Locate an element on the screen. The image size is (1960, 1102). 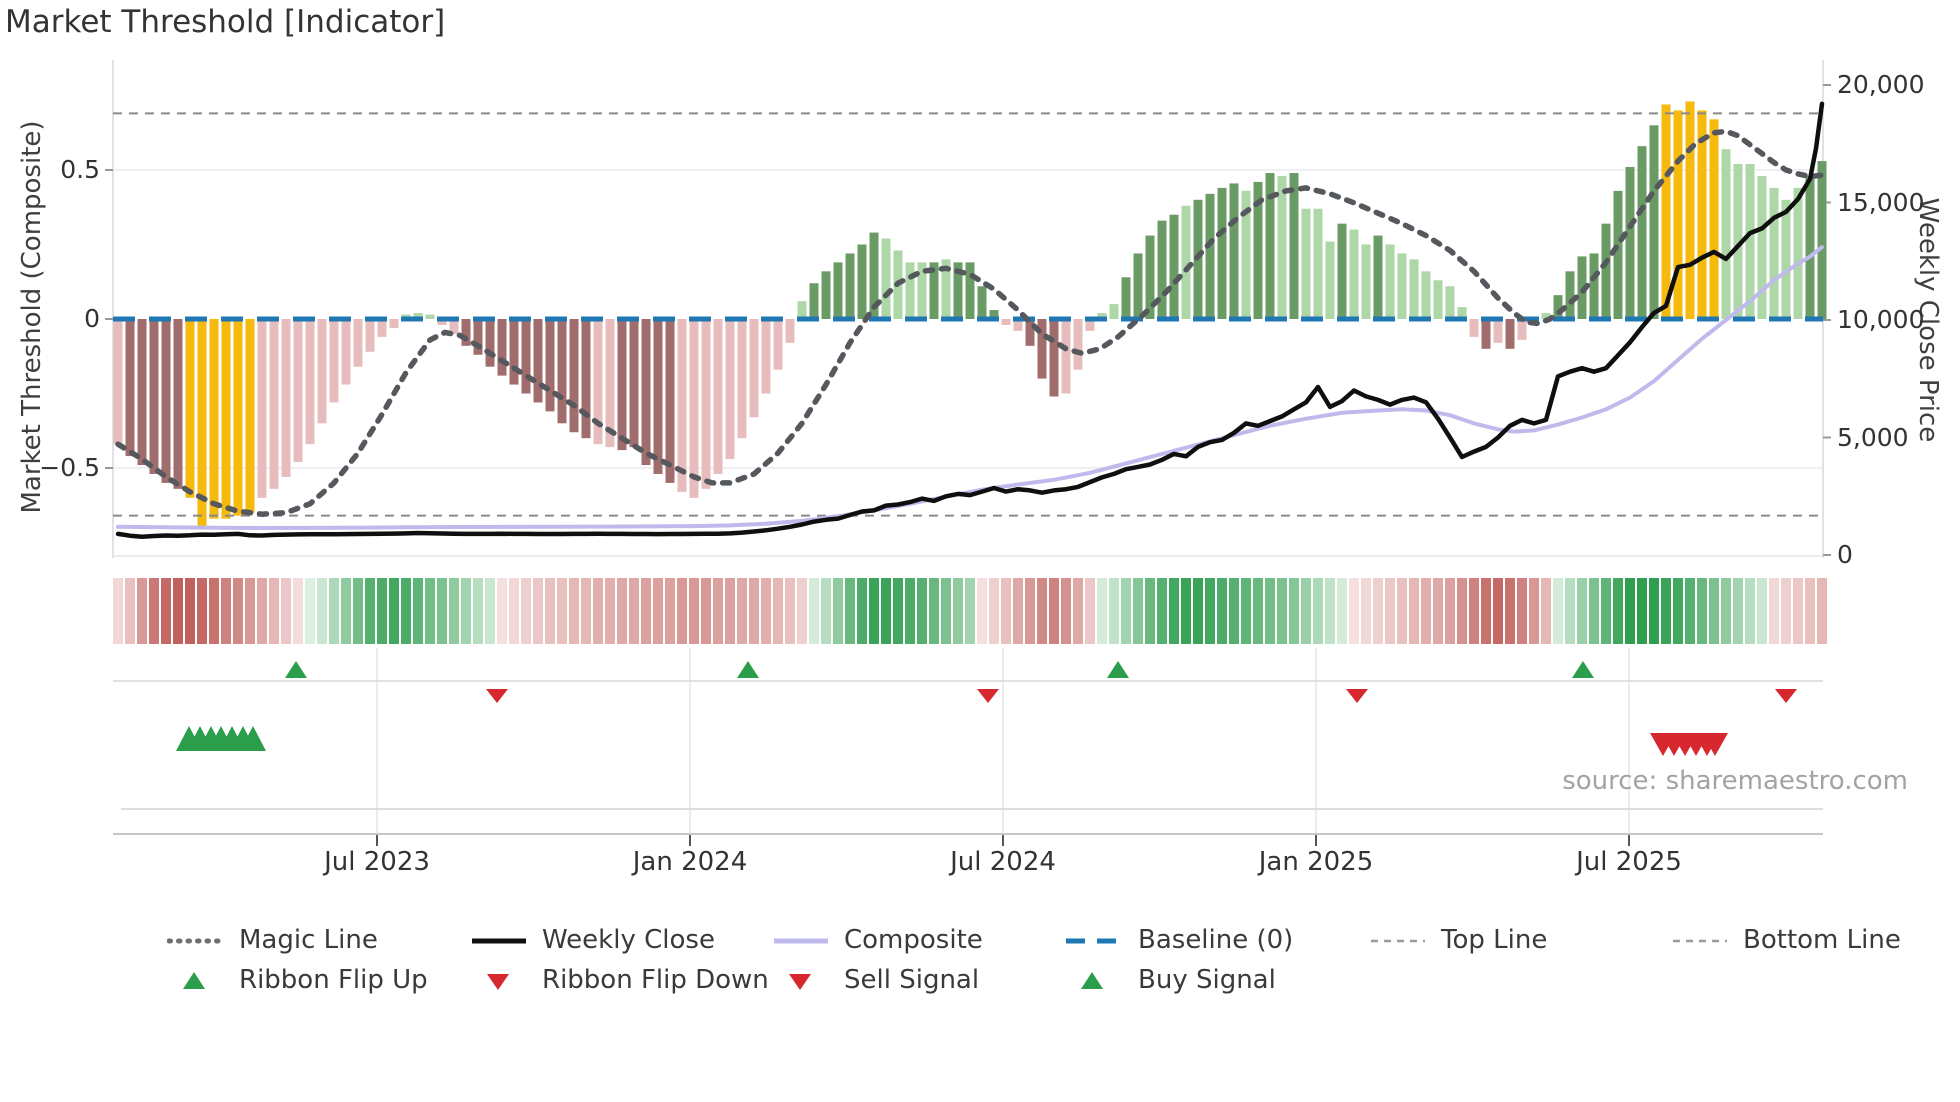
x-tick-label: Jul 2023 is located at coordinates (377, 862).